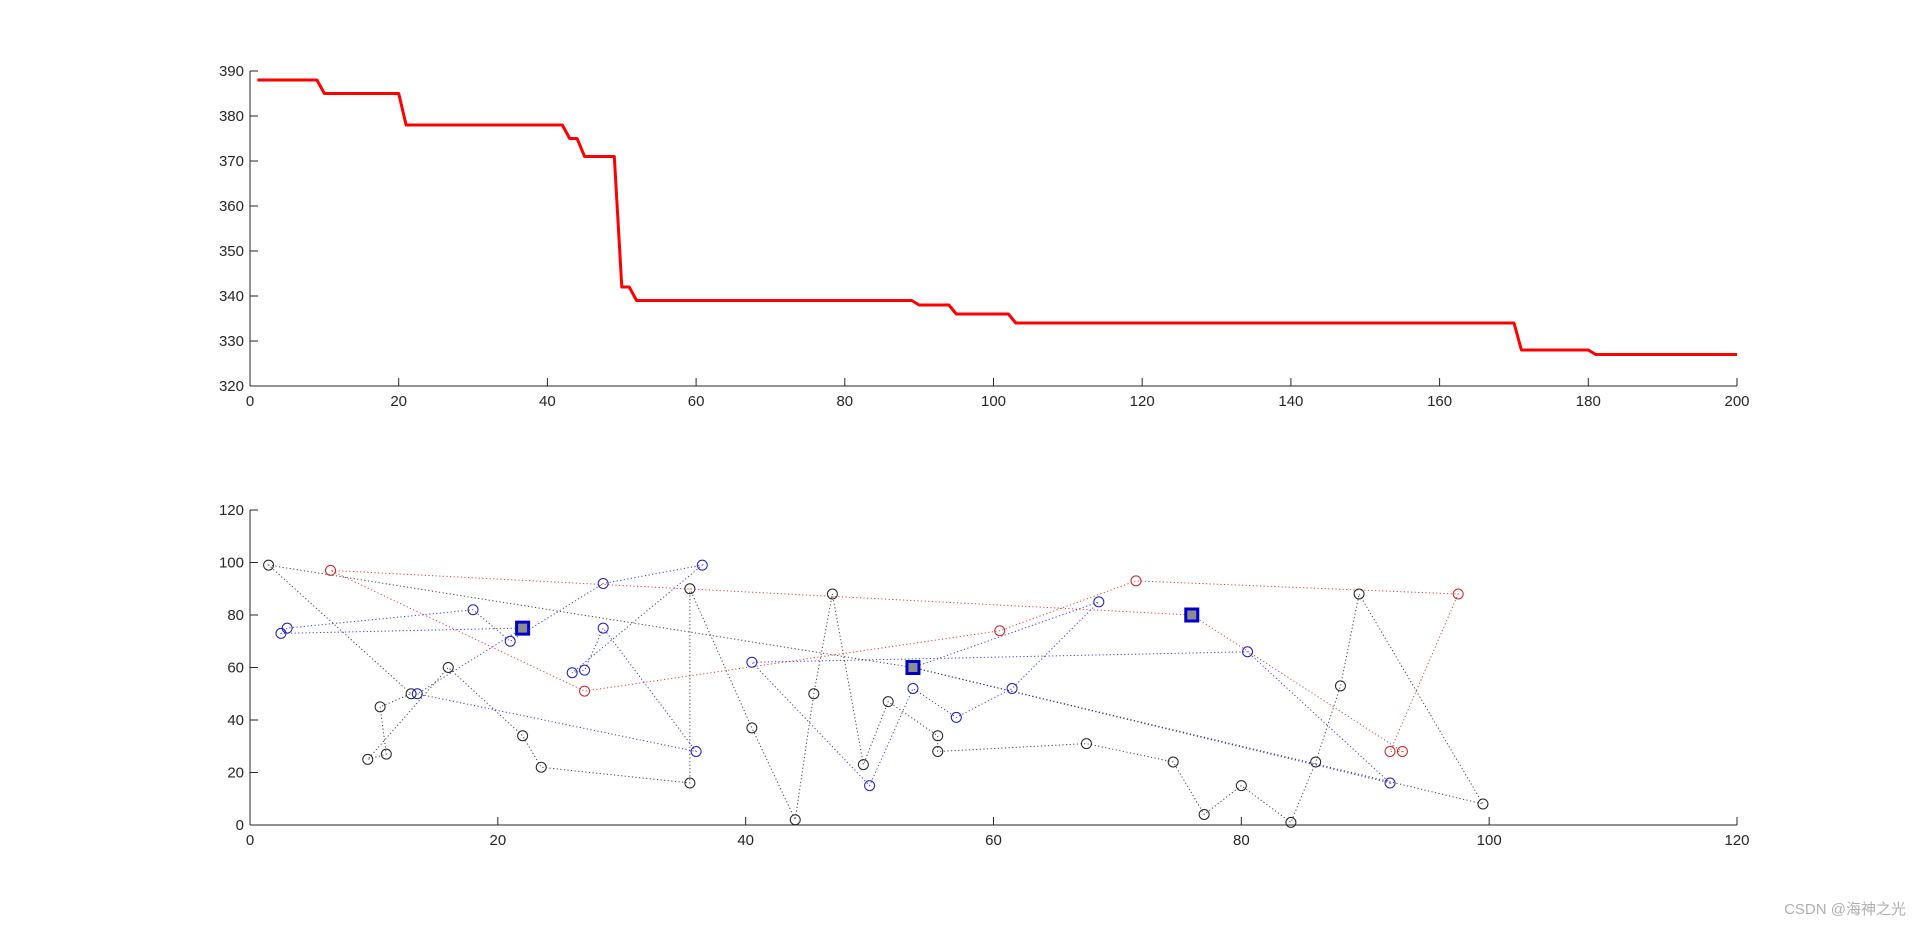  I want to click on plot2-y-tick-label: 80, so click(235, 615).